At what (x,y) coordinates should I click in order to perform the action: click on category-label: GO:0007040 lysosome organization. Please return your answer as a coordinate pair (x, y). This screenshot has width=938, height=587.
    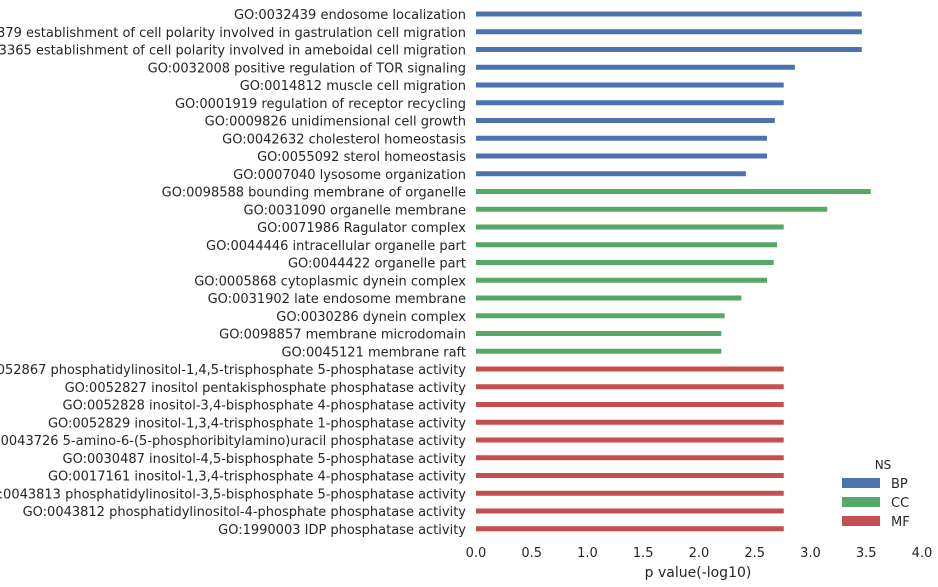
    Looking at the image, I should click on (349, 175).